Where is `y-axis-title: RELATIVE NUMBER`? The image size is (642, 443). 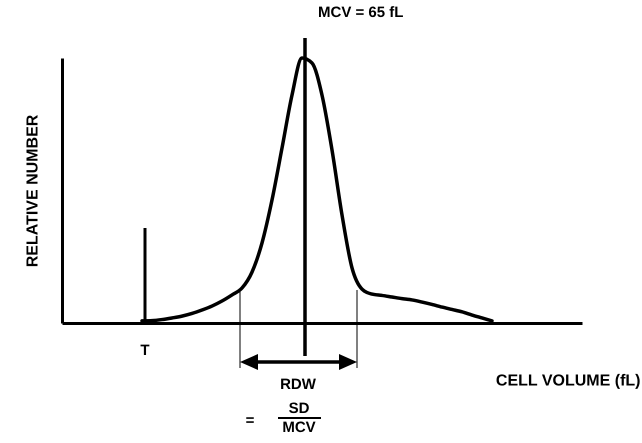
y-axis-title: RELATIVE NUMBER is located at coordinates (33, 191).